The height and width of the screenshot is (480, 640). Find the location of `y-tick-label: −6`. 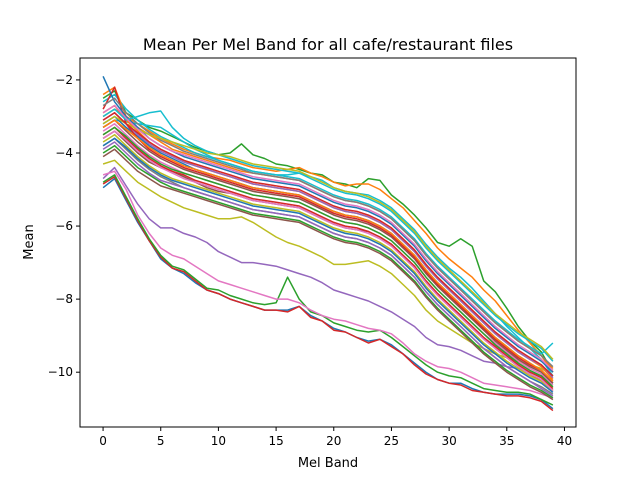

y-tick-label: −6 is located at coordinates (64, 226).